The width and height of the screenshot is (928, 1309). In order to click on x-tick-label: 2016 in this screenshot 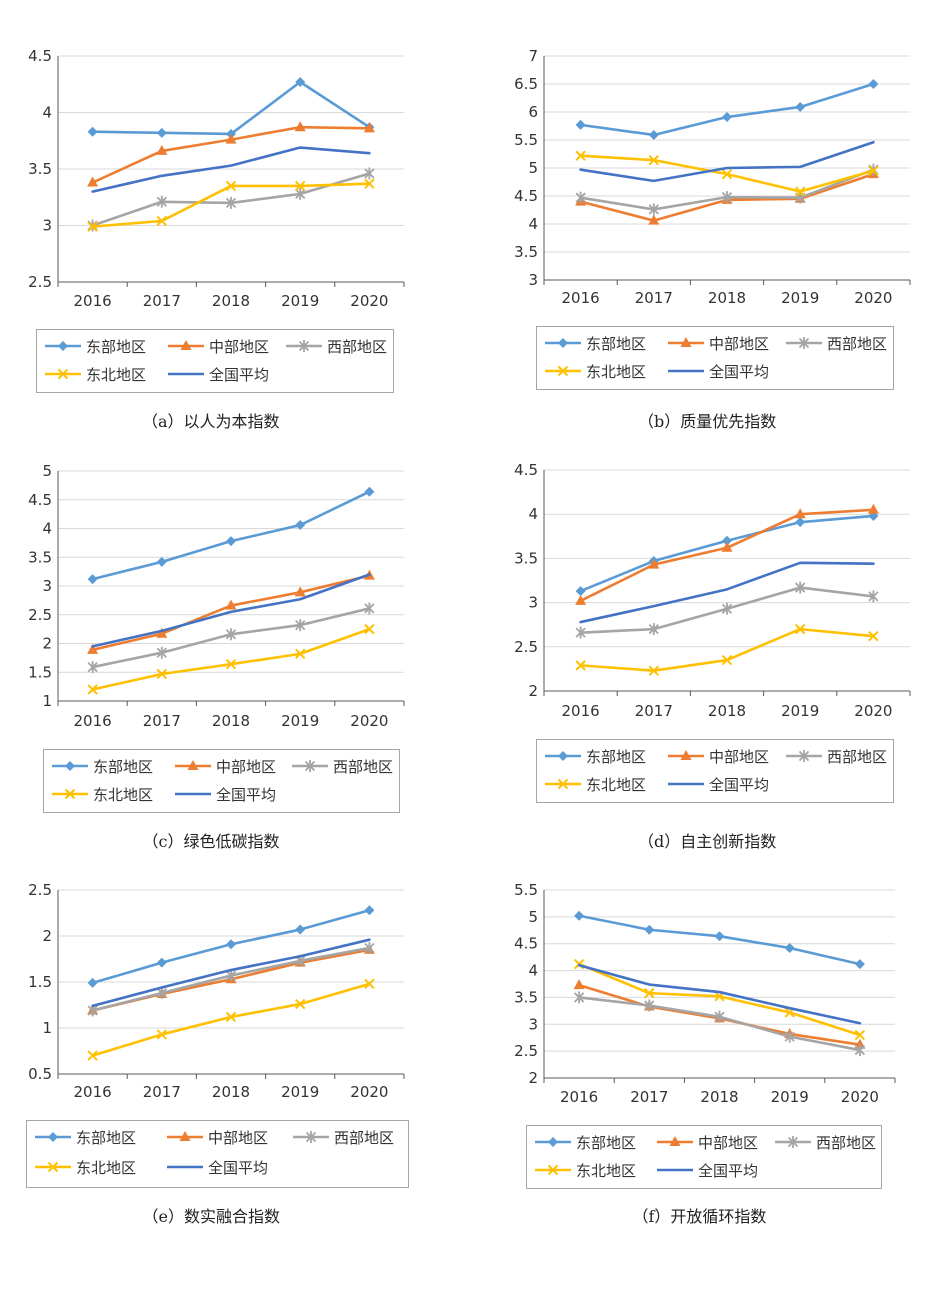, I will do `click(581, 298)`.